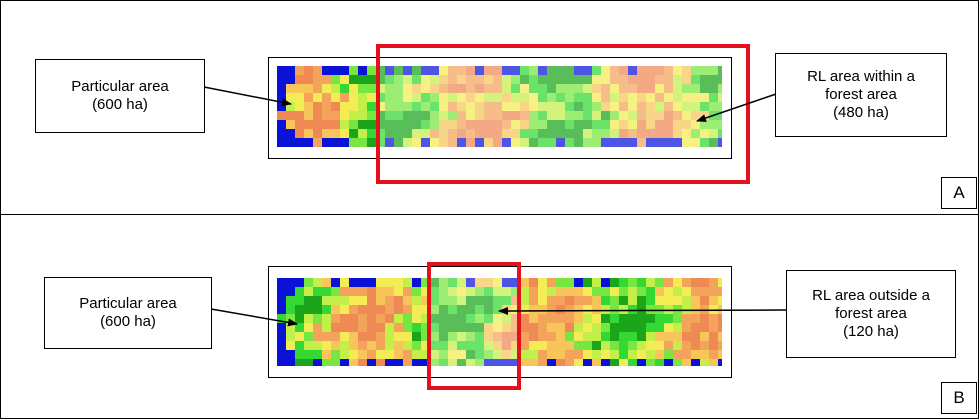 This screenshot has width=979, height=419. Describe the element at coordinates (871, 331) in the screenshot. I see `label-line: (120 ha)` at that location.